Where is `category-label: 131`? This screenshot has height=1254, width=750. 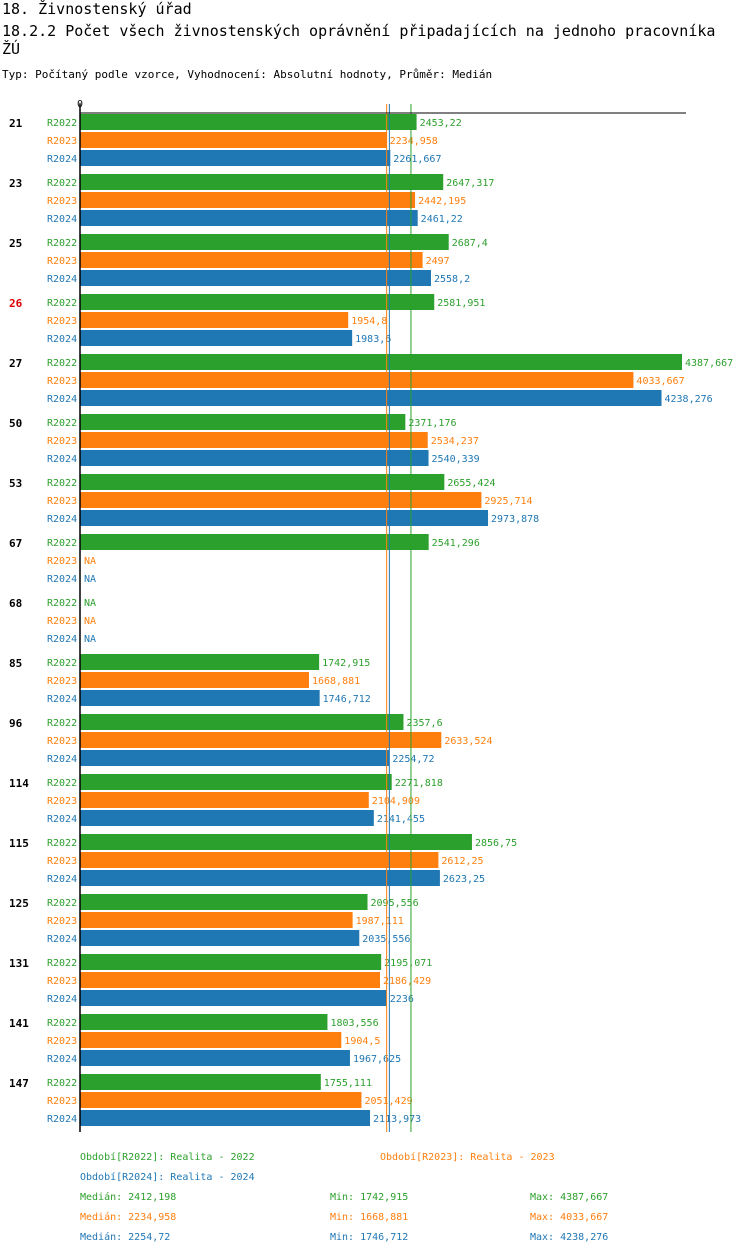
category-label: 131 is located at coordinates (19, 963).